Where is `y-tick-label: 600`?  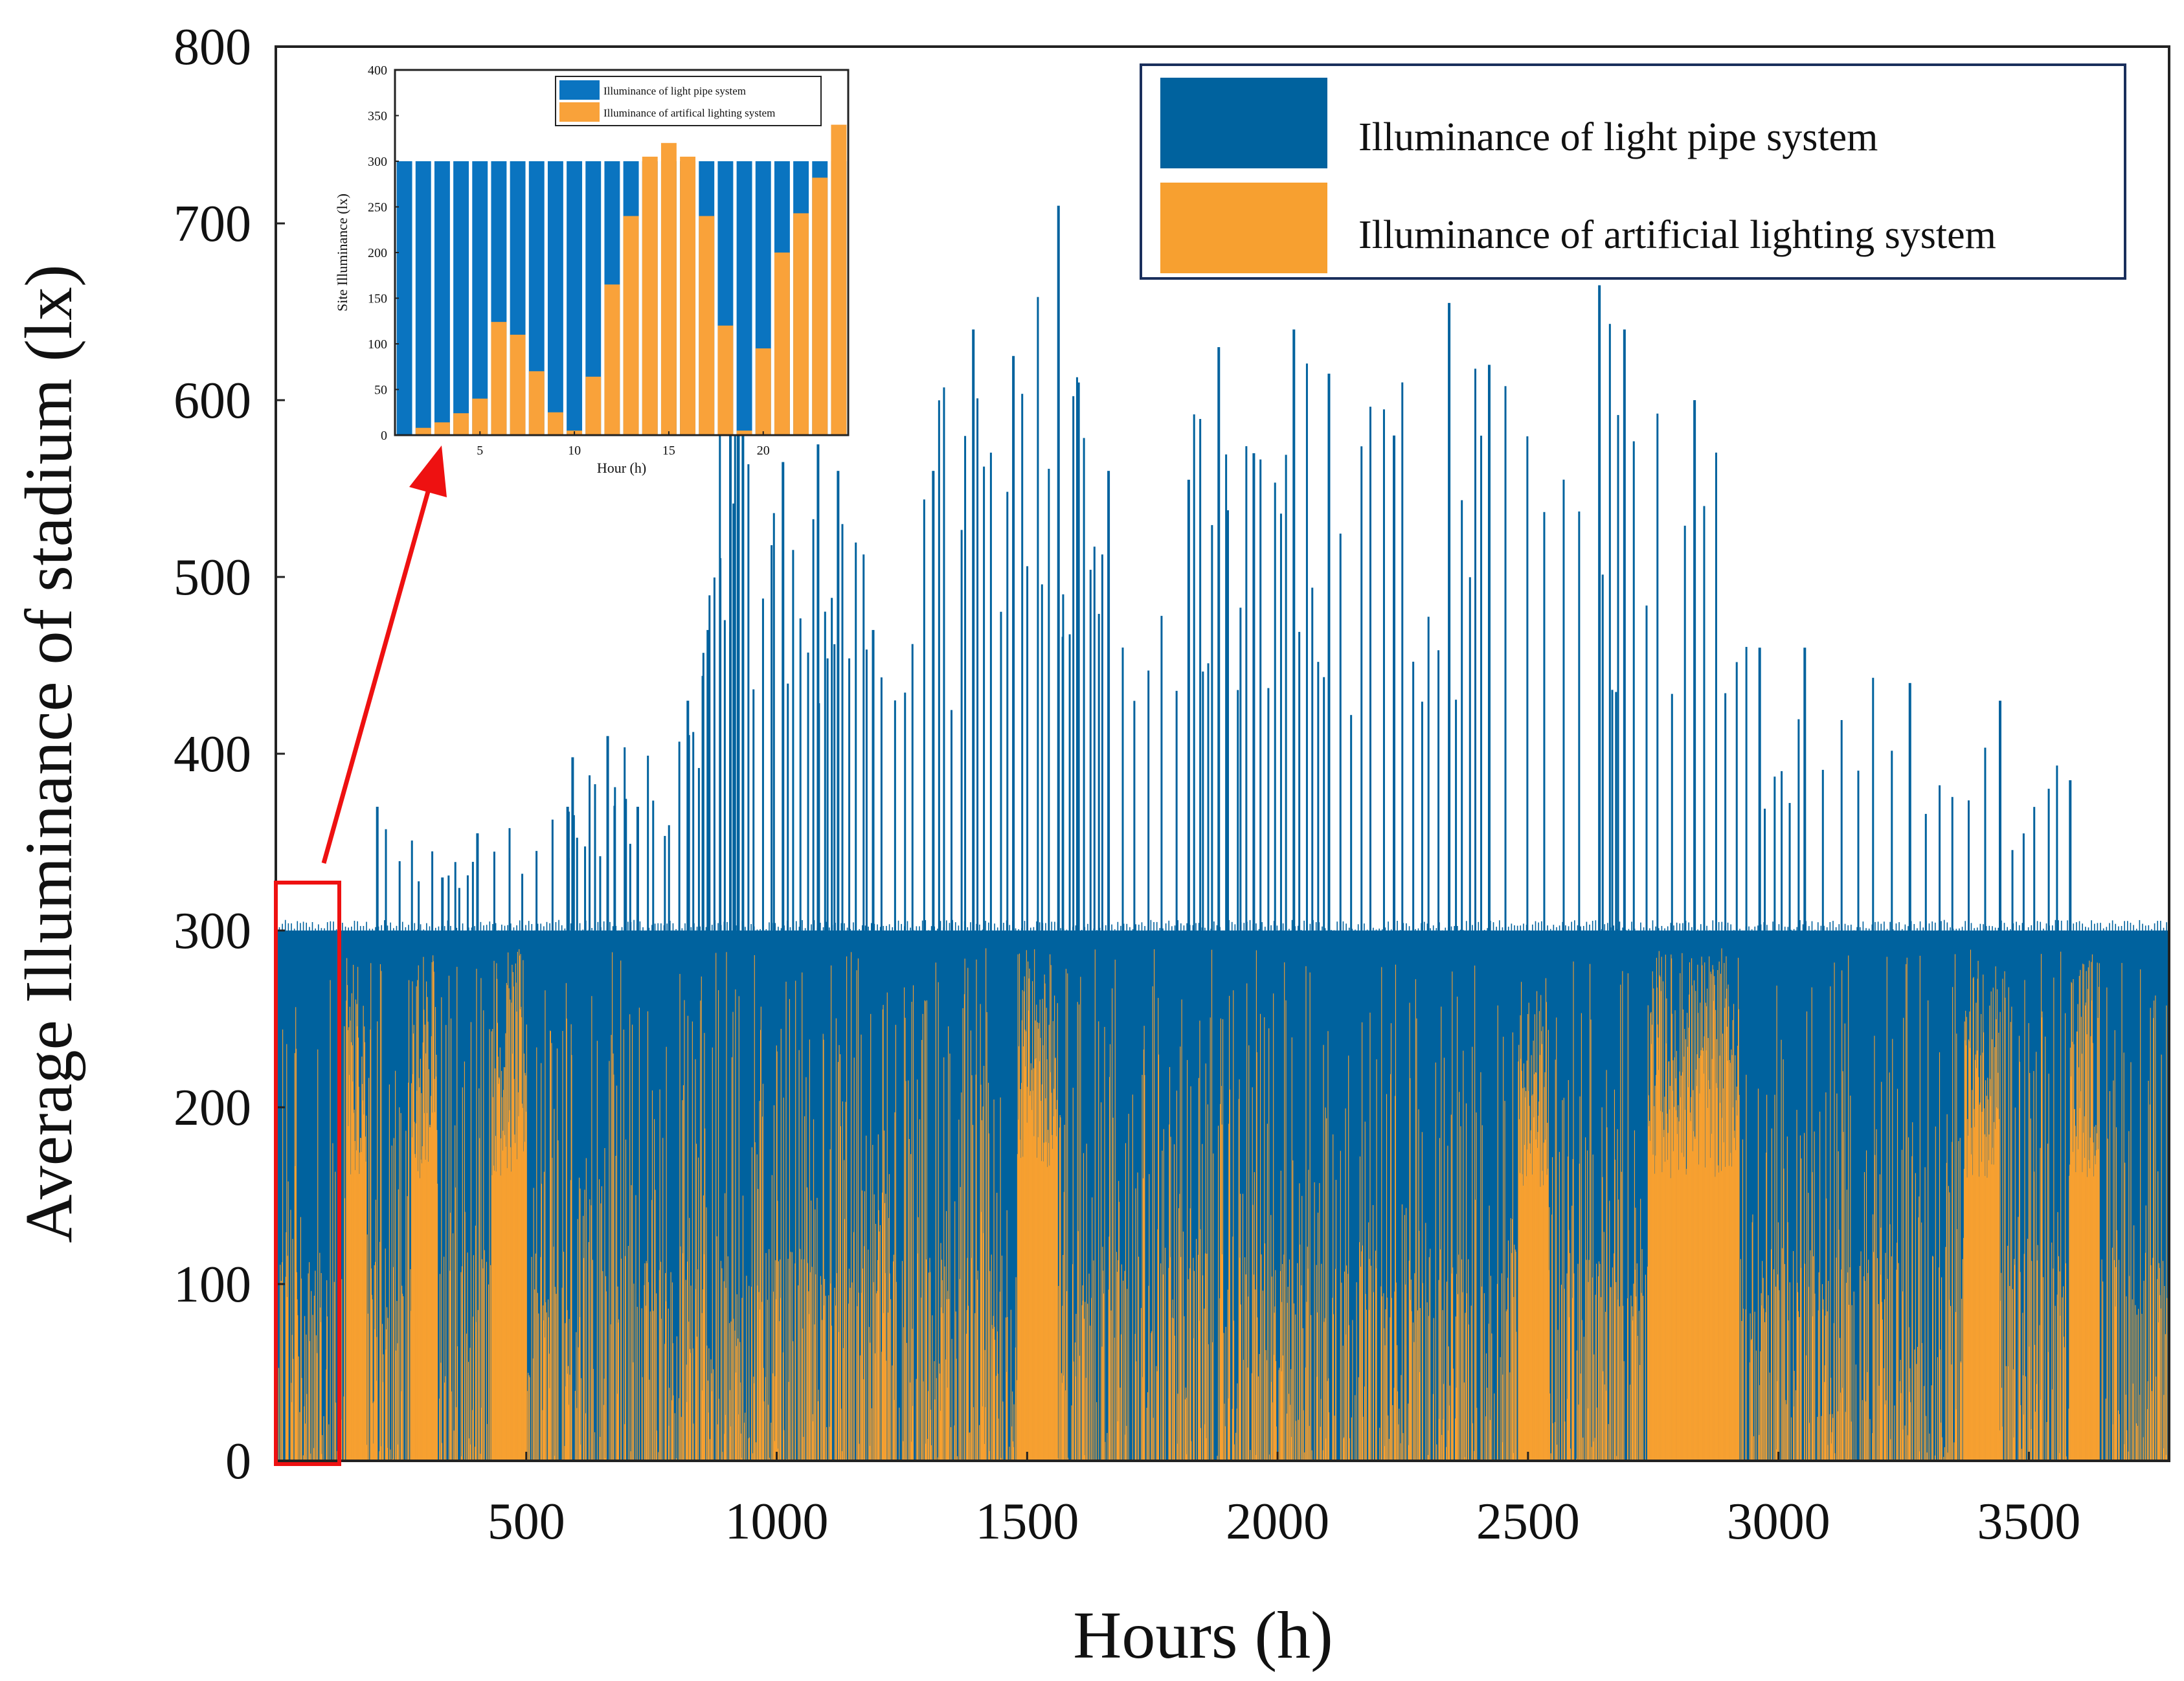 y-tick-label: 600 is located at coordinates (212, 400).